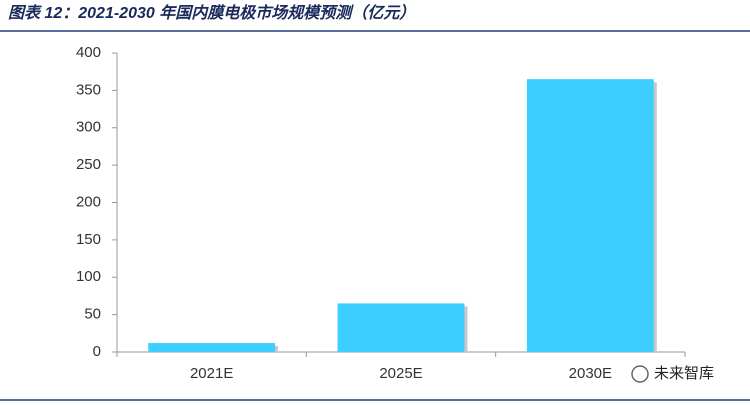 This screenshot has height=405, width=750. I want to click on y-tick-label: 0, so click(97, 351).